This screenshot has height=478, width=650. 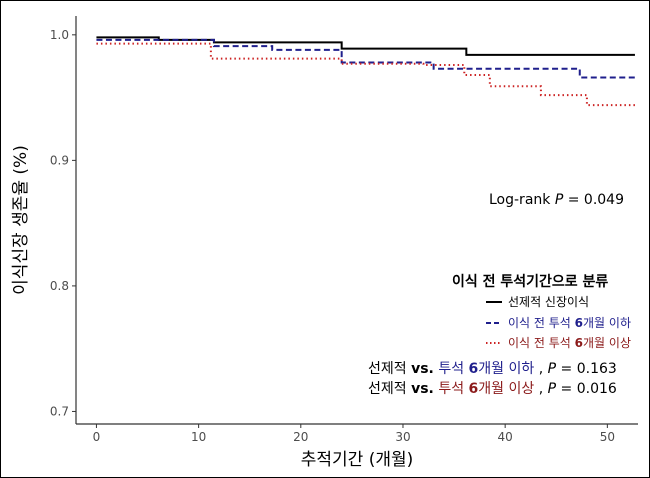 What do you see at coordinates (492, 369) in the screenshot?
I see `comparison-under-6: 선제적 vs. 투석 6개월 이하 , P = 0.163` at bounding box center [492, 369].